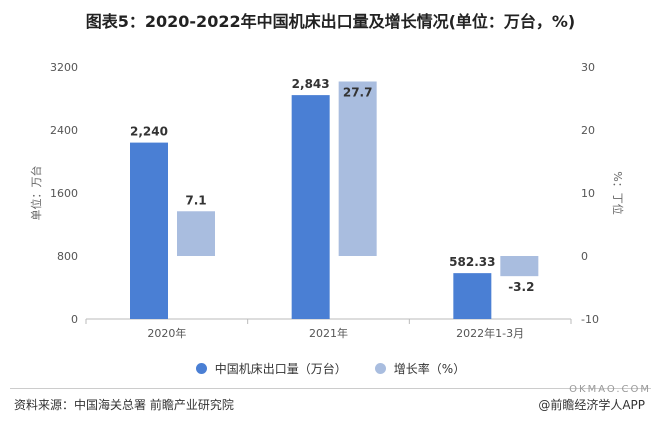 The width and height of the screenshot is (661, 429). What do you see at coordinates (584, 256) in the screenshot?
I see `y-right-tick-label: 0` at bounding box center [584, 256].